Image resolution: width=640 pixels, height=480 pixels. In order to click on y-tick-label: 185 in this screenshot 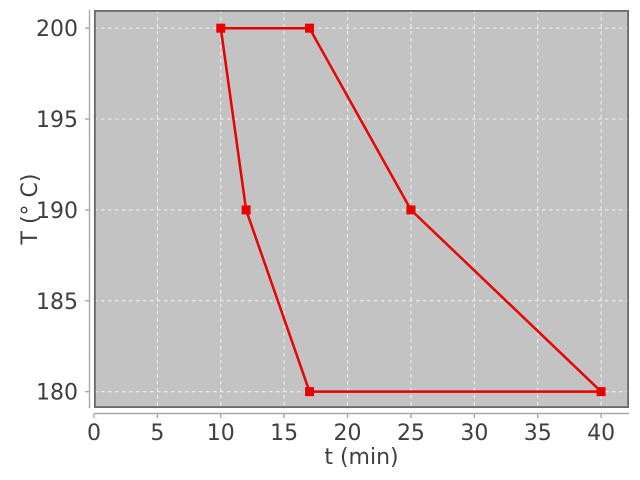, I will do `click(57, 302)`.